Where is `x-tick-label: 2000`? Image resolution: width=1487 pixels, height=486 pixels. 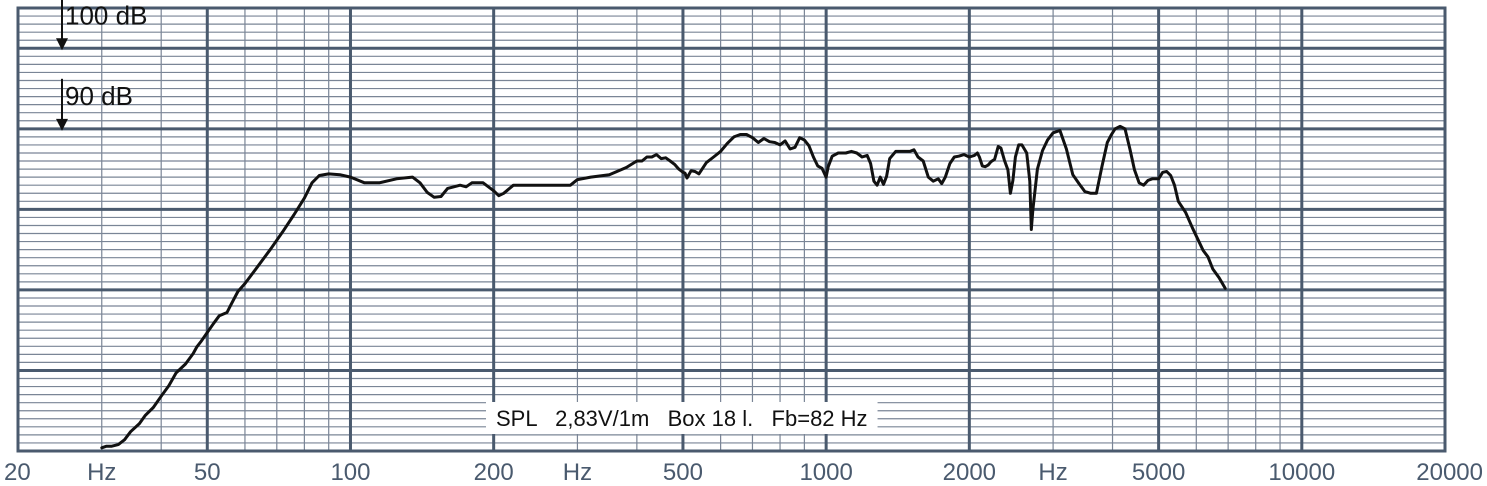
x-tick-label: 2000 is located at coordinates (969, 472).